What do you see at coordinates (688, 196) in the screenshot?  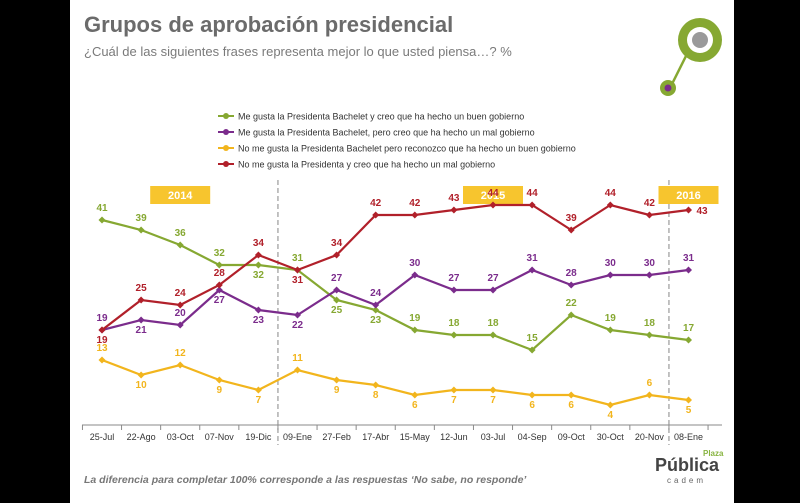 I see `year-badge-label: 2016` at bounding box center [688, 196].